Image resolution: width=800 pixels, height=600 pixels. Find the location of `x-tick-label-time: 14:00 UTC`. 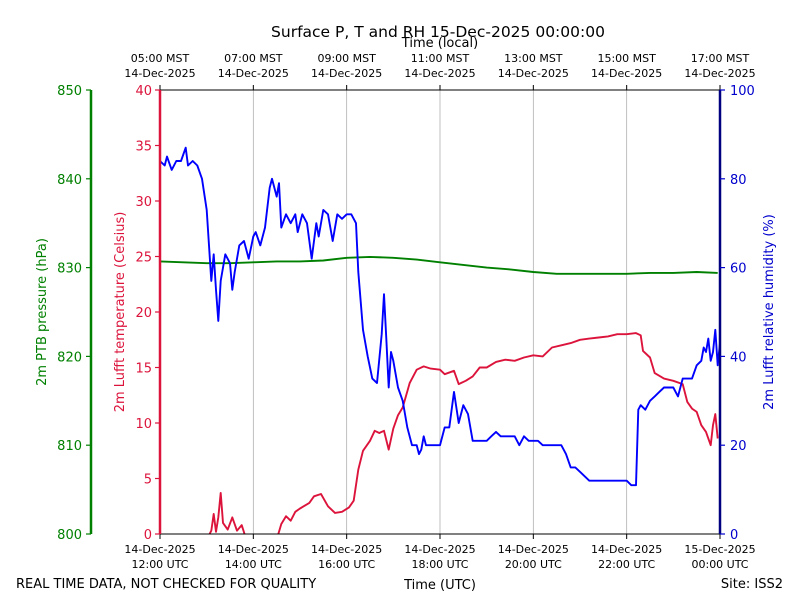

x-tick-label-time: 14:00 UTC is located at coordinates (253, 564).